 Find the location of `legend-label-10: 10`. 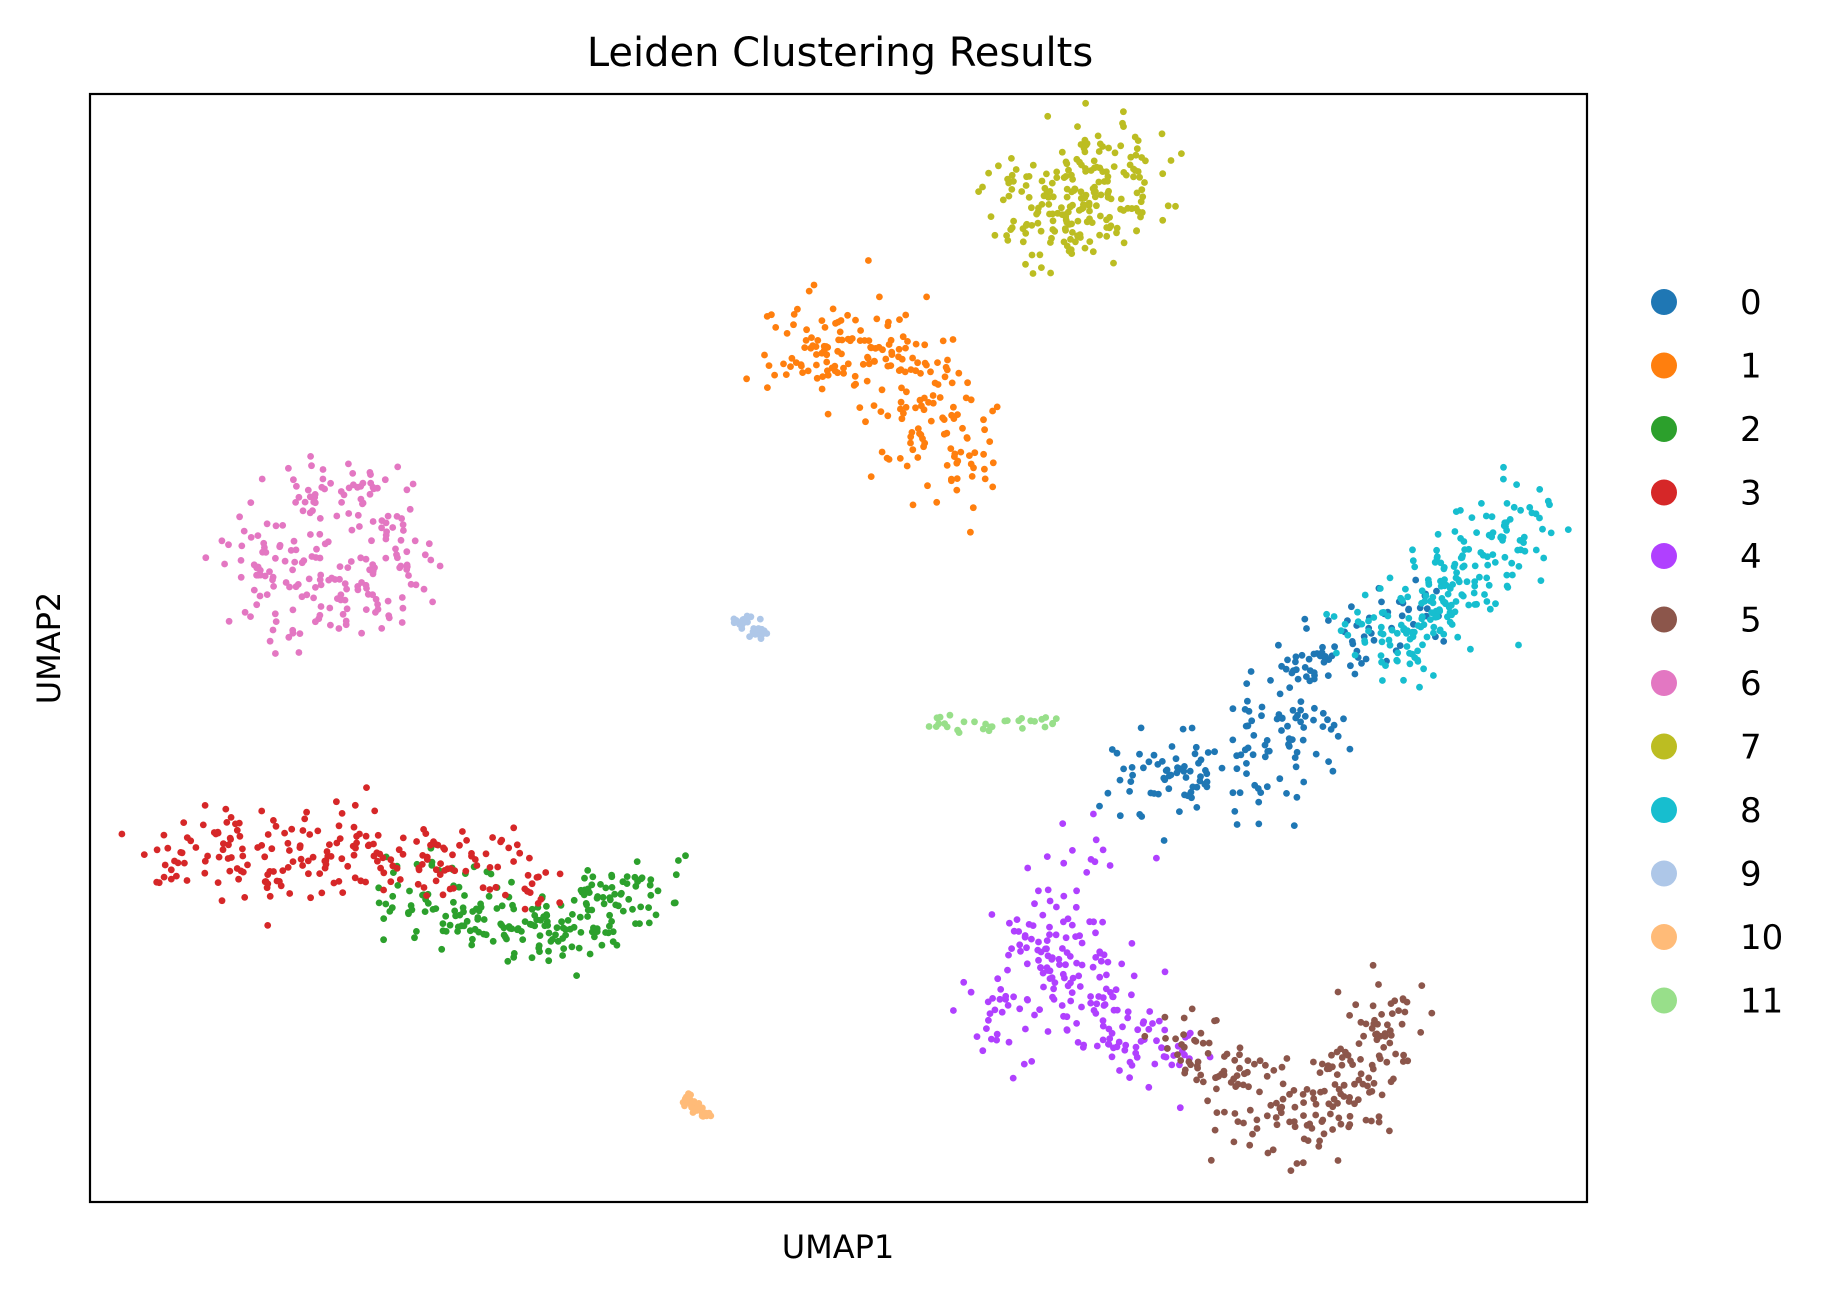

legend-label-10: 10 is located at coordinates (1761, 938).